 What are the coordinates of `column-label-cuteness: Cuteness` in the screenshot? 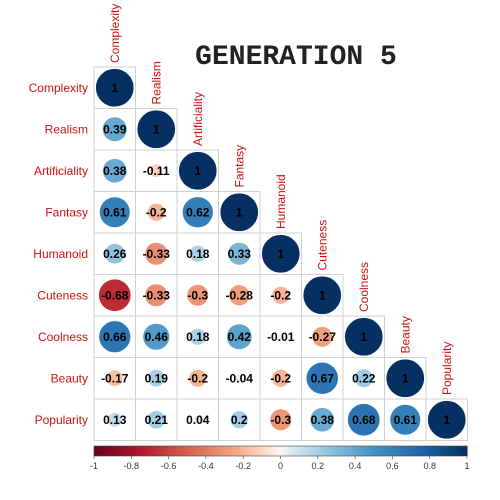 It's located at (322, 245).